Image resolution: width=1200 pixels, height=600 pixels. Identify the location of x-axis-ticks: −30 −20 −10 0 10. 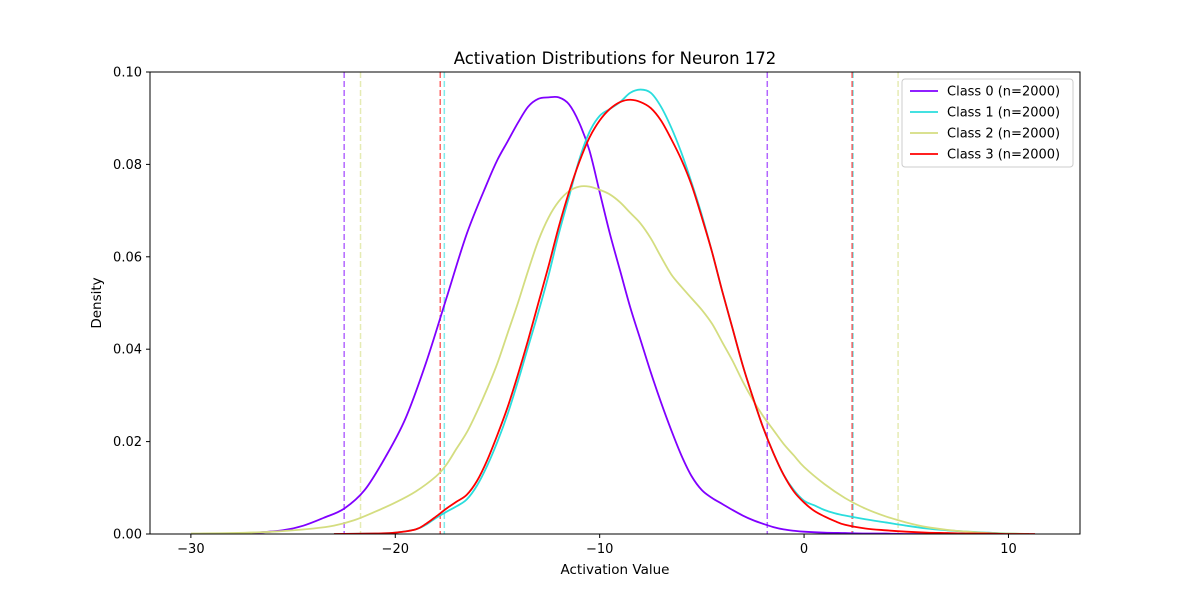
(597, 545).